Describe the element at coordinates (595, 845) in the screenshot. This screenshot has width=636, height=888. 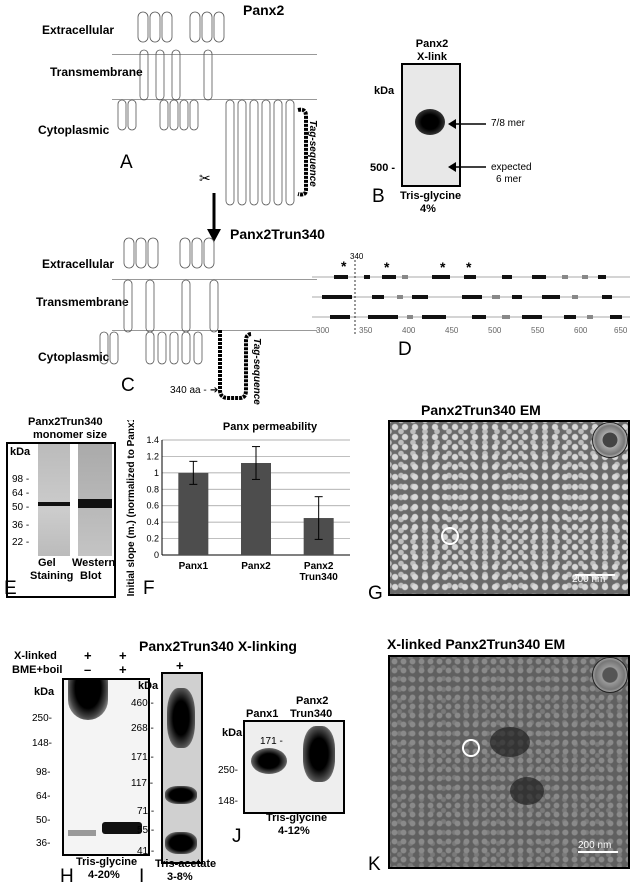
I see `panel-k-scale-label: 200 nm` at that location.